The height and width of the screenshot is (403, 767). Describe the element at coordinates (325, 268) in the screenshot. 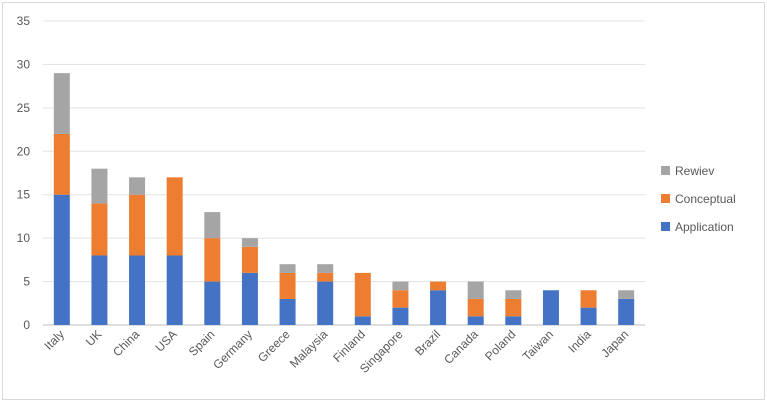

I see `bar-rewiev-malaysia` at that location.